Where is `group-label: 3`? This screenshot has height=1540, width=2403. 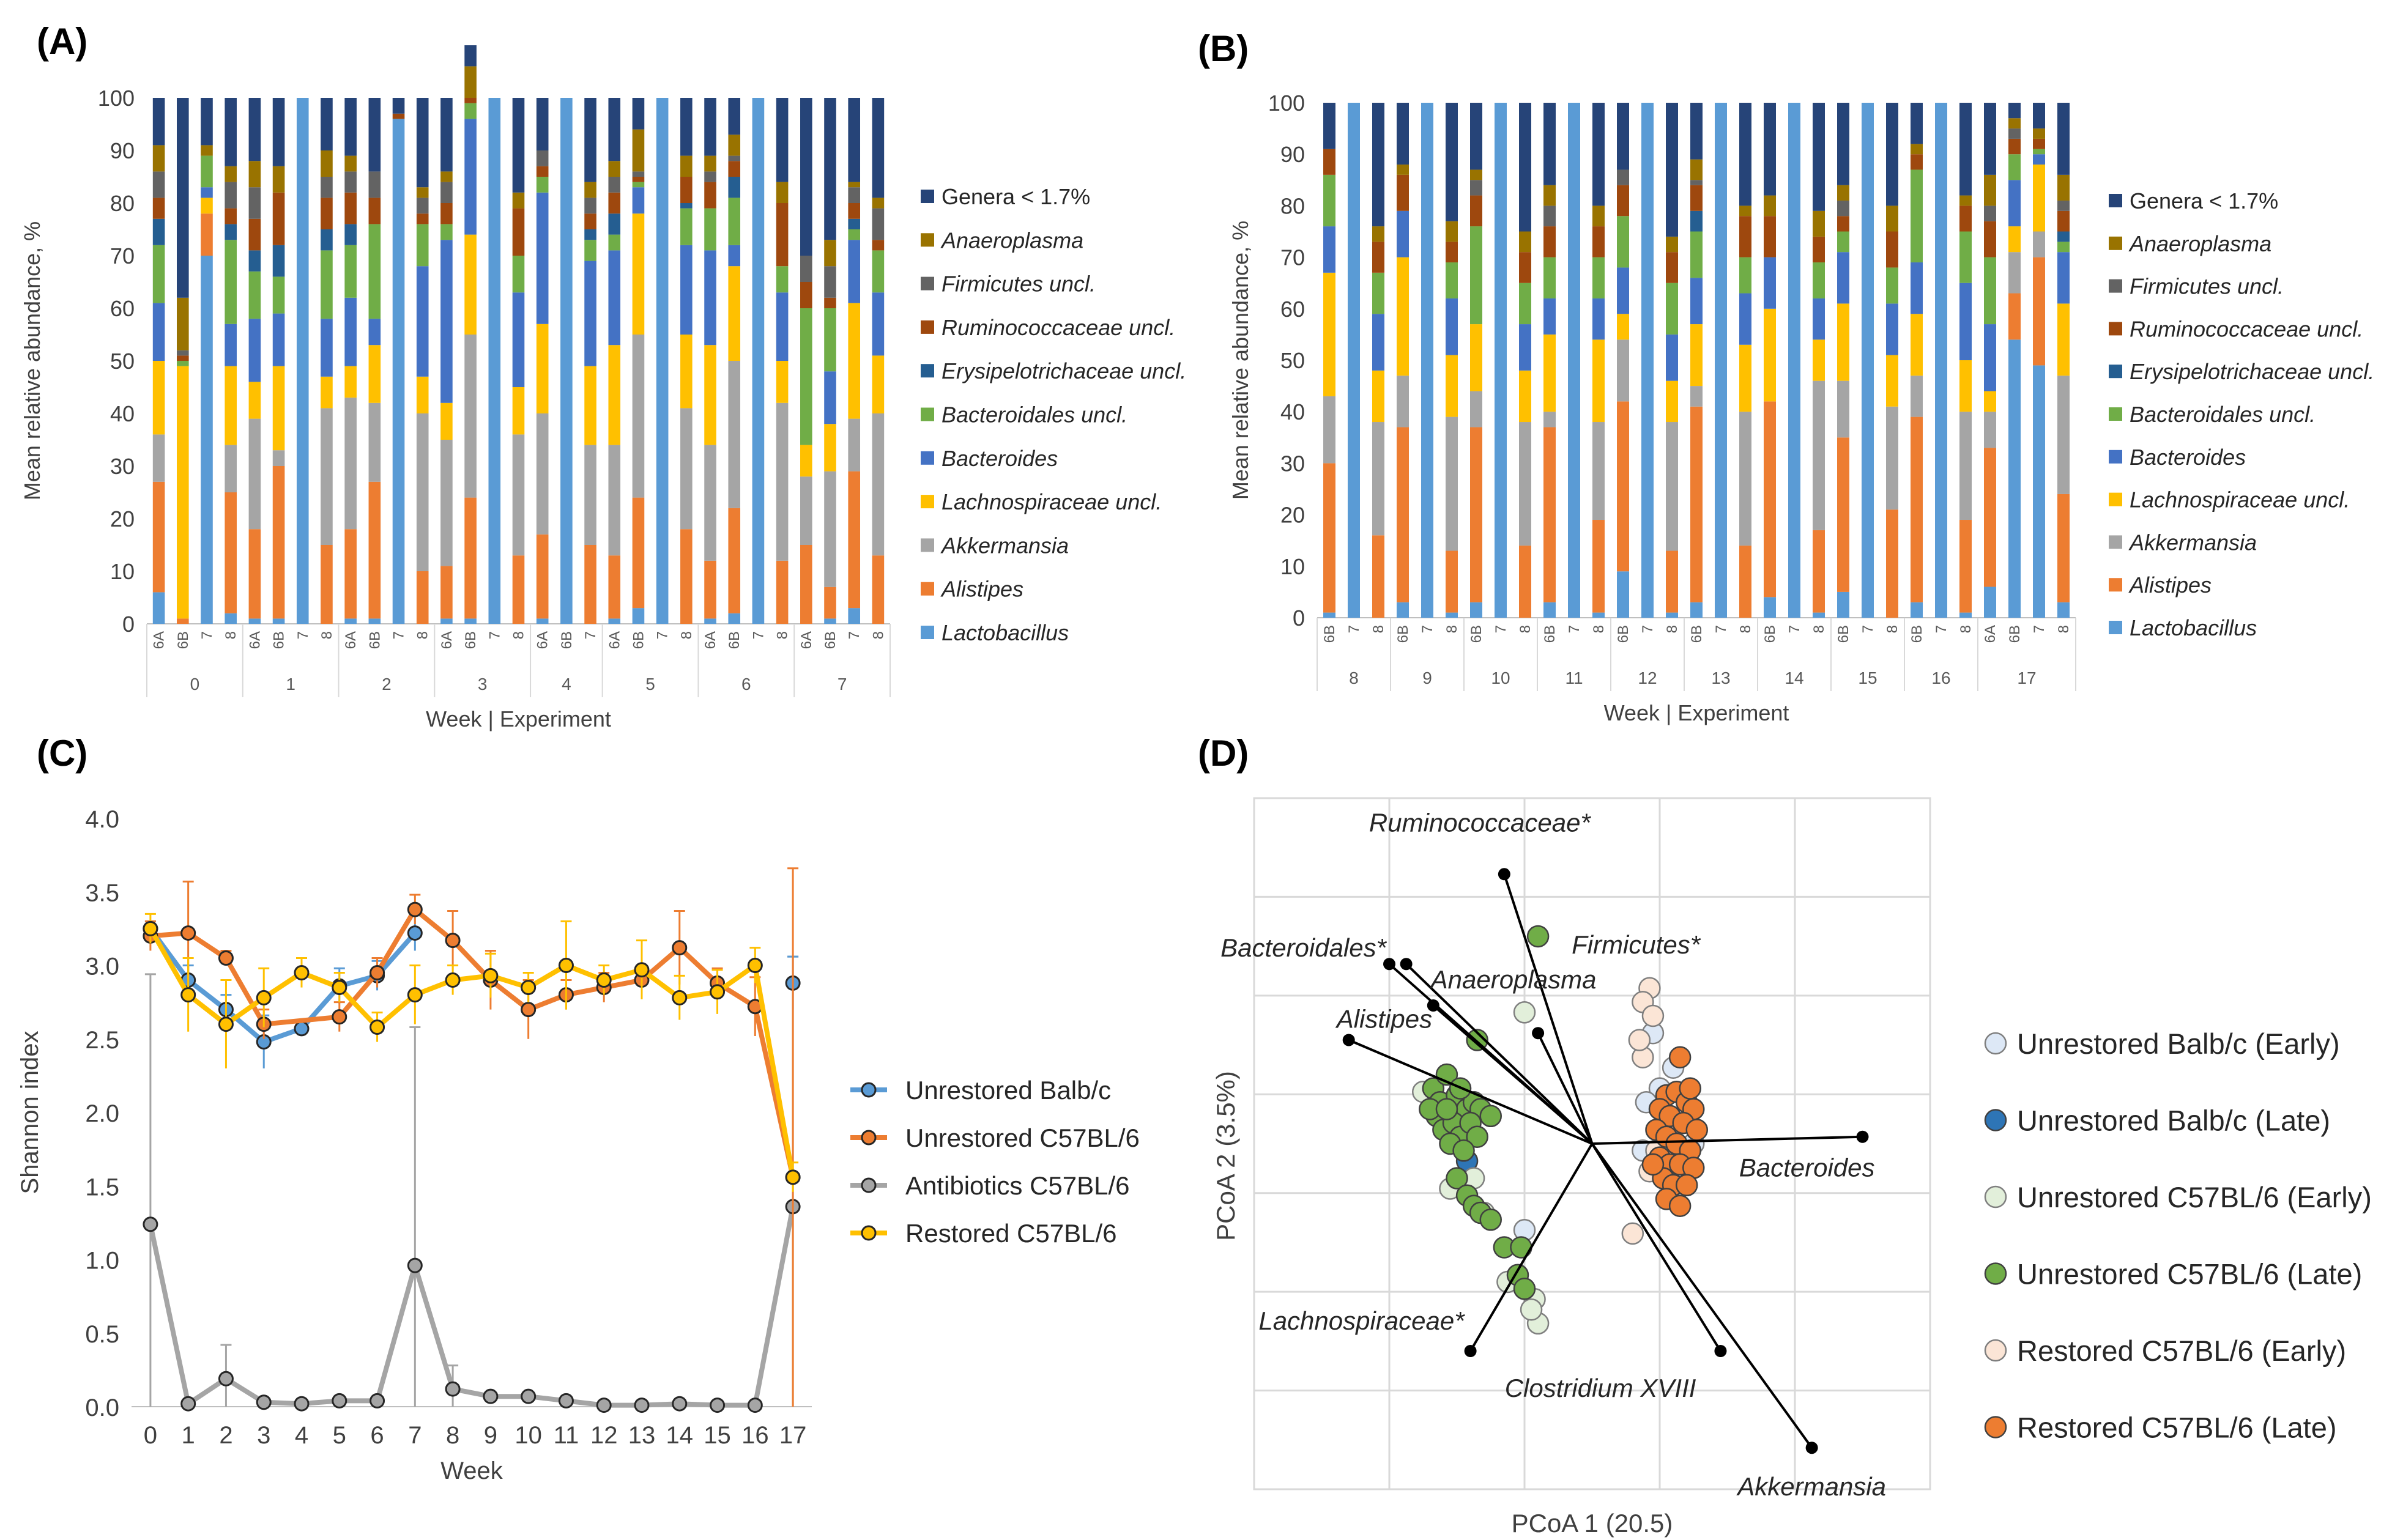
group-label: 3 is located at coordinates (483, 684).